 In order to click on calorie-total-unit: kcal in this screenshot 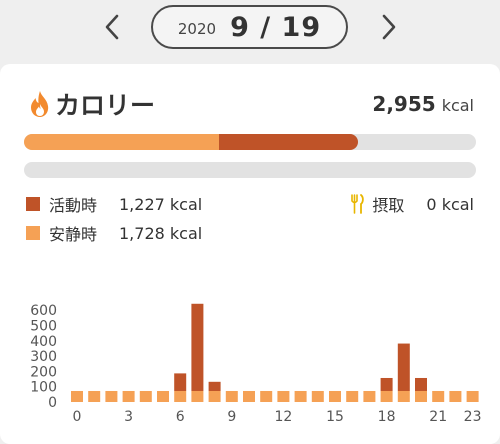, I will do `click(457, 105)`.